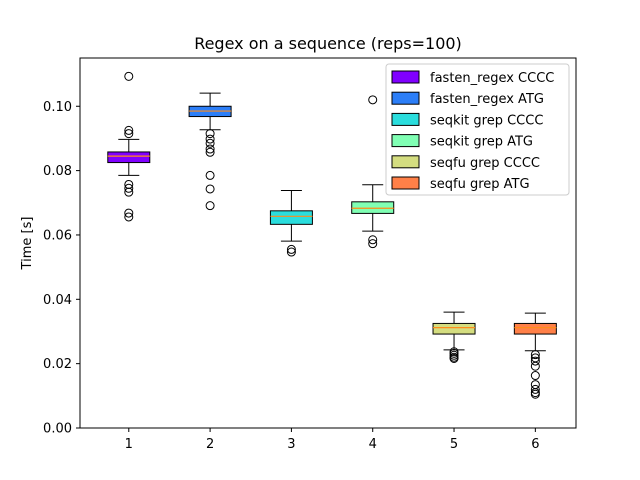 This screenshot has height=480, width=640. I want to click on y-tick-label: 0.04, so click(57, 300).